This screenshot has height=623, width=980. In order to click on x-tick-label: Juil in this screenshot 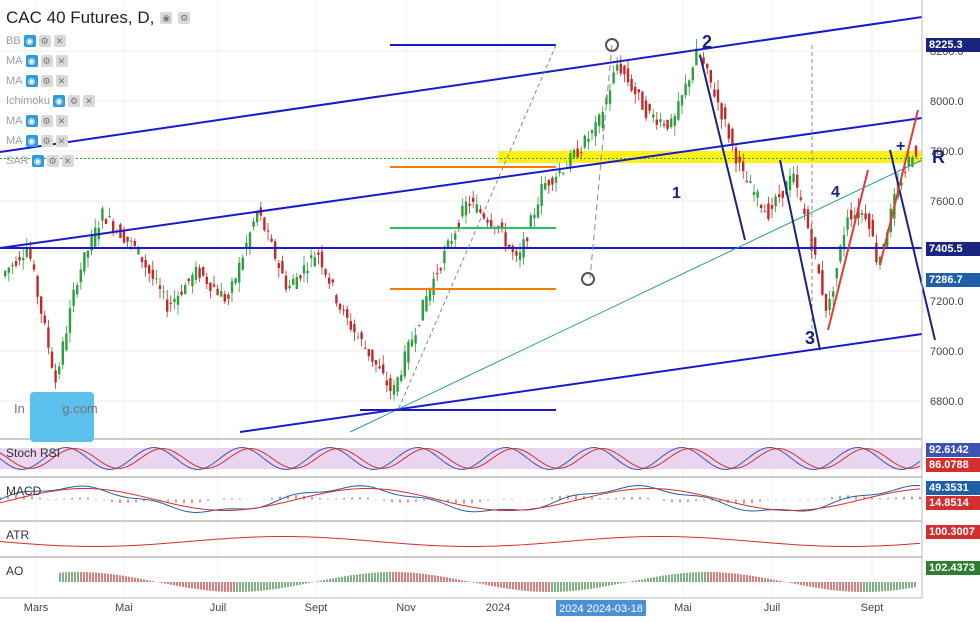, I will do `click(218, 608)`.